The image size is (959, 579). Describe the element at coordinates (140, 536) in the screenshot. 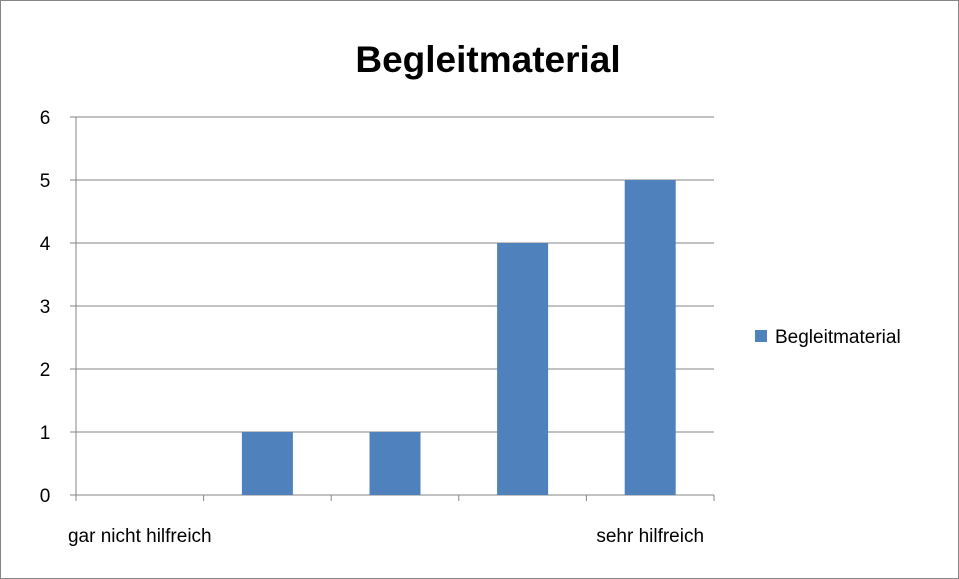

I see `x-tick-label: gar nicht hilfreich` at that location.